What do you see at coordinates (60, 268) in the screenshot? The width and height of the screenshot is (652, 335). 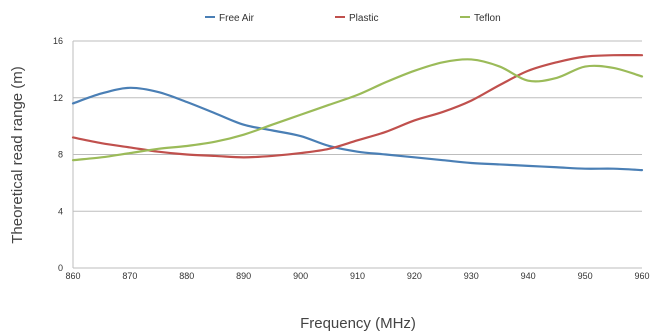 I see `y-tick-label: 0` at bounding box center [60, 268].